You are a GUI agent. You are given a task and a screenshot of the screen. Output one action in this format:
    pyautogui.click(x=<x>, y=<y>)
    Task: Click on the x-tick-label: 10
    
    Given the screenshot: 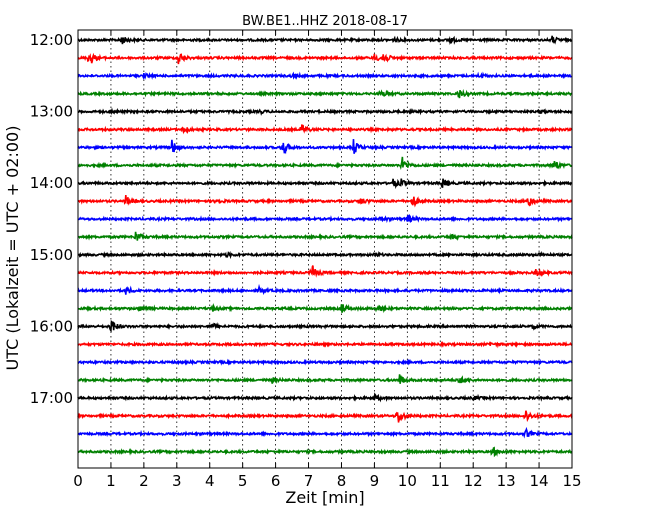 What is the action you would take?
    pyautogui.click(x=407, y=481)
    